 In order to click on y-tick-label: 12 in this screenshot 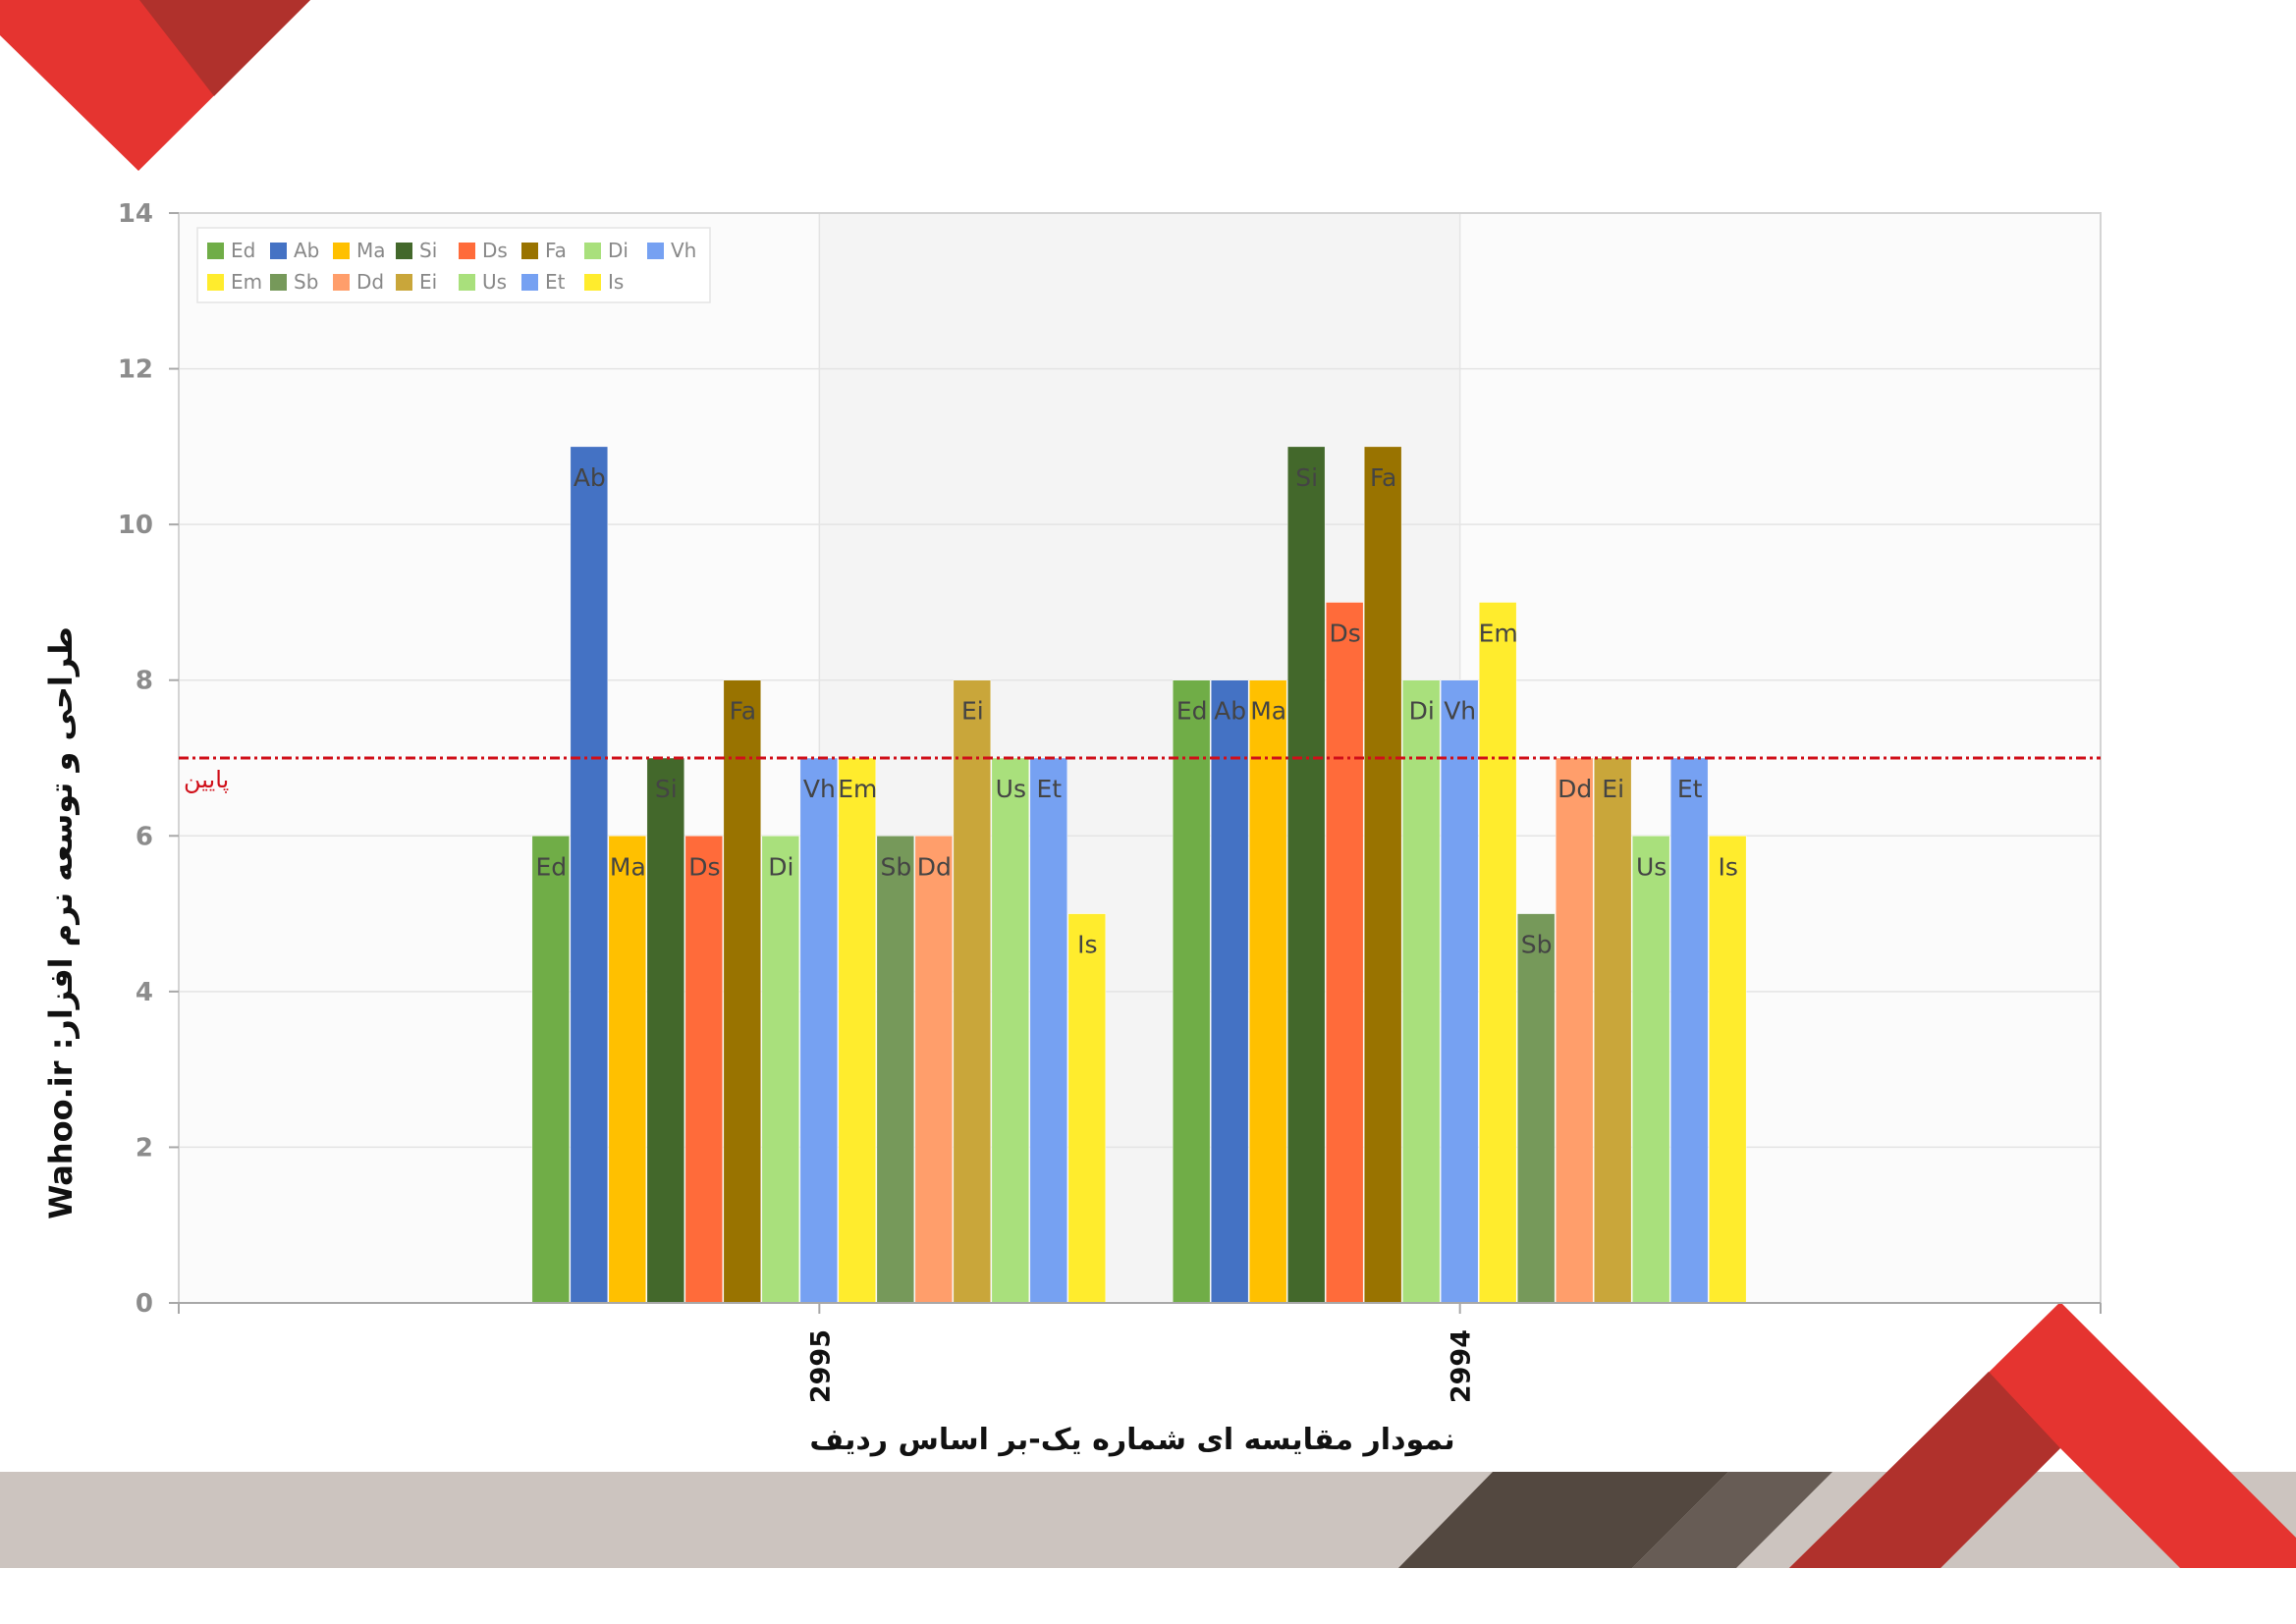, I will do `click(135, 370)`.